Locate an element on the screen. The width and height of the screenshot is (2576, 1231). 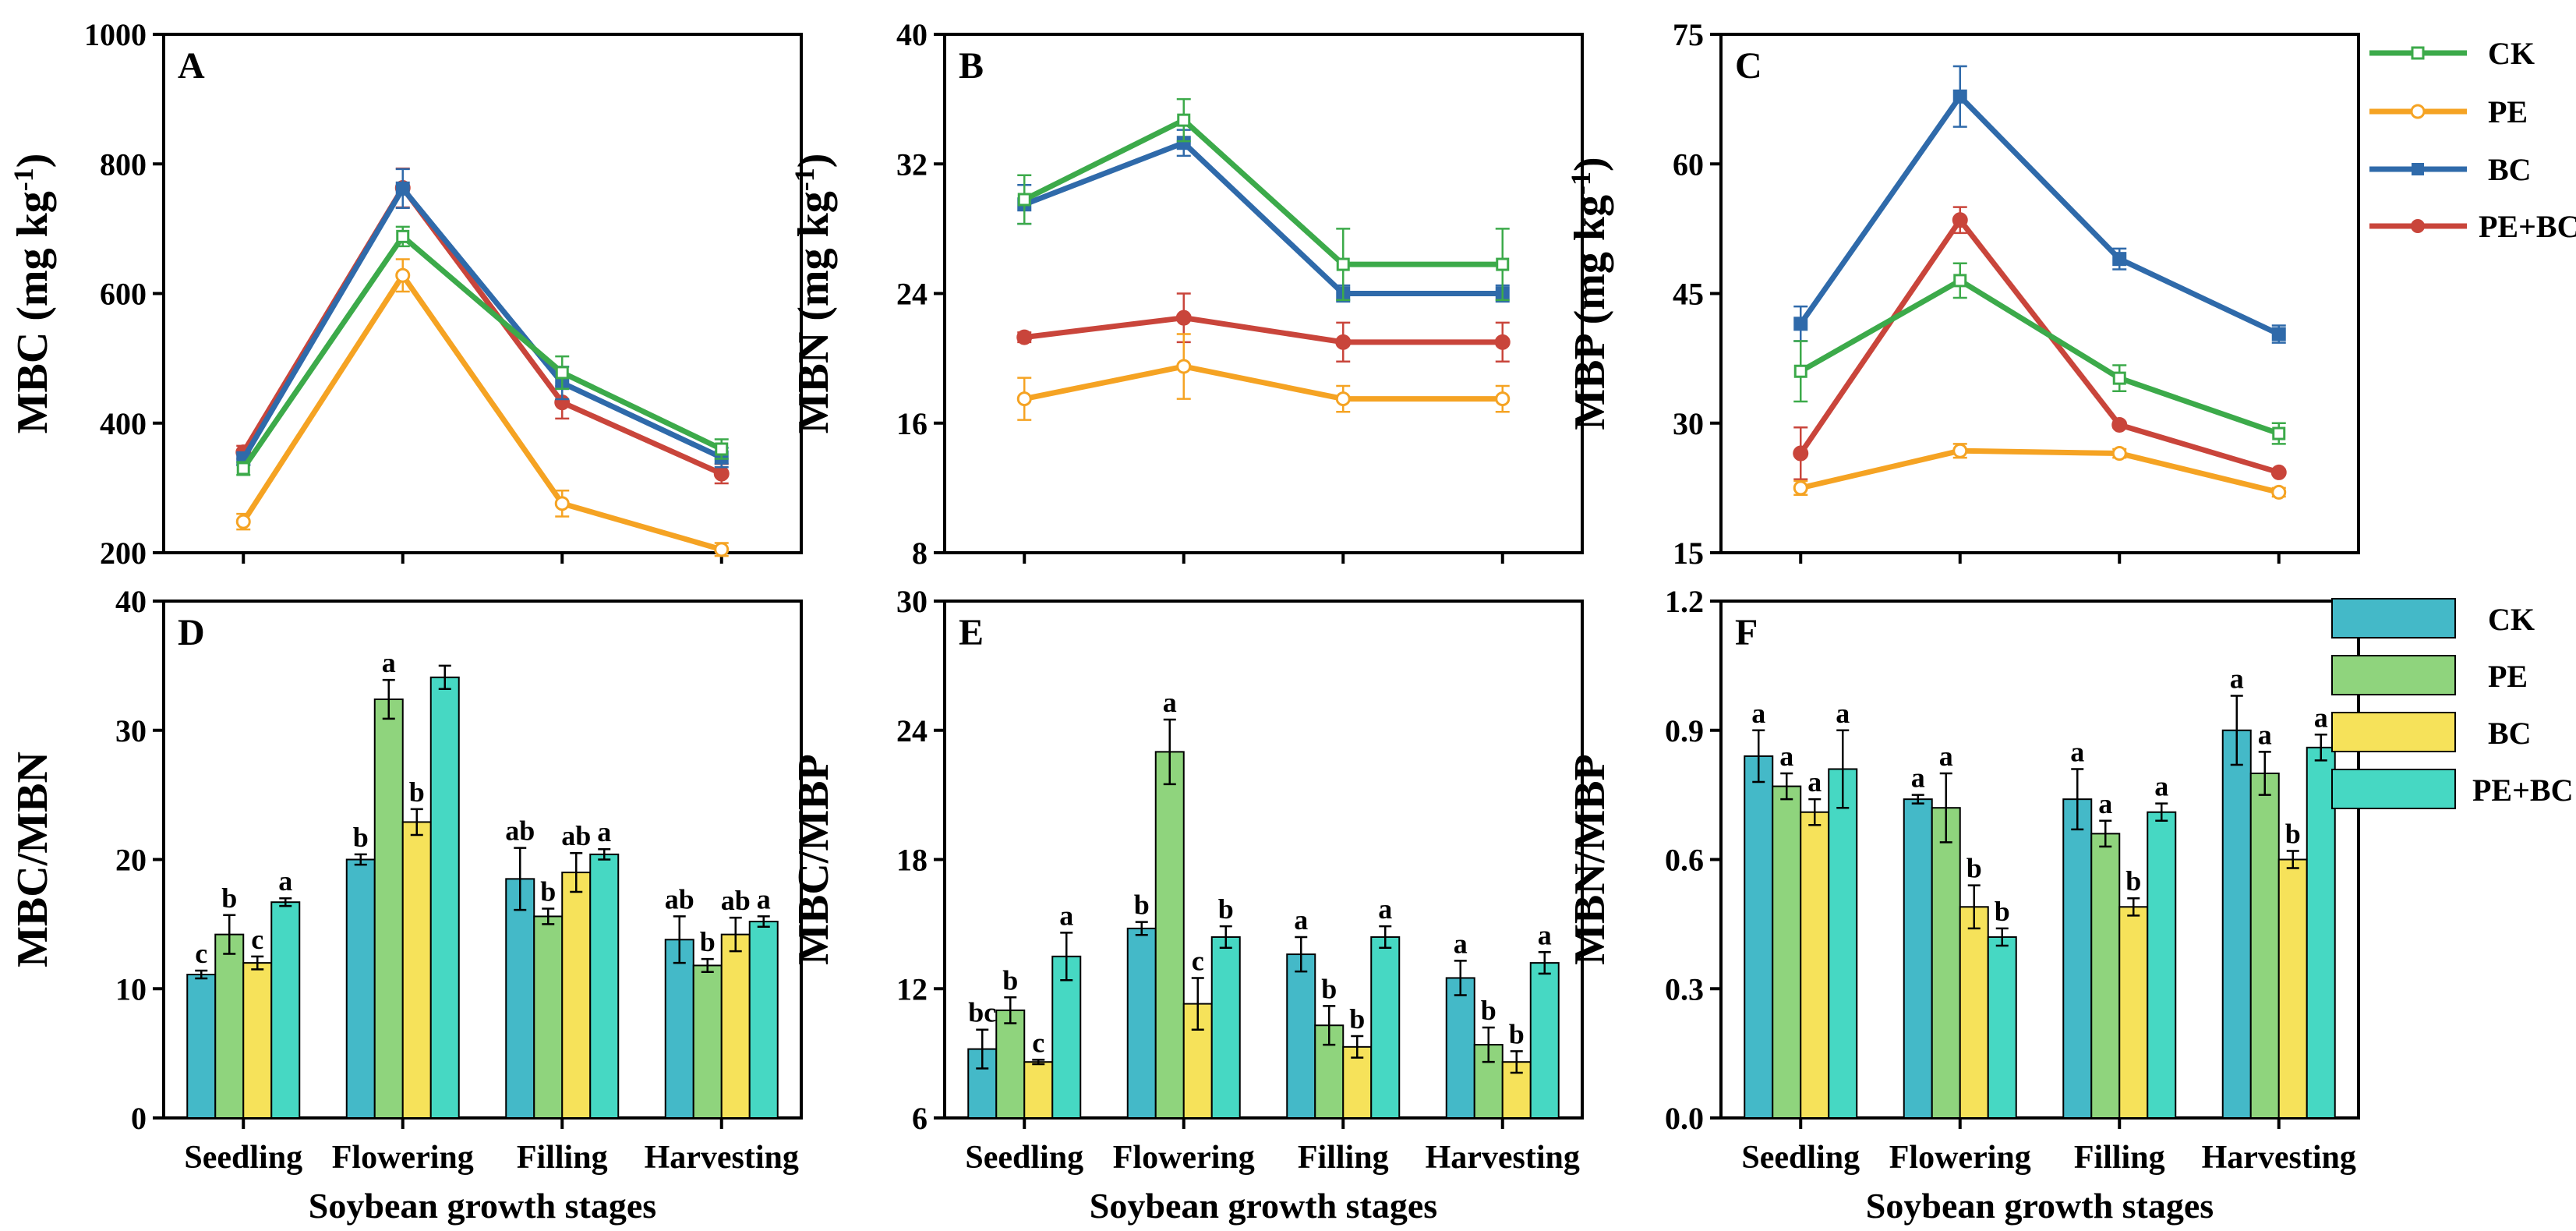
legend-label: BC is located at coordinates (2510, 169).